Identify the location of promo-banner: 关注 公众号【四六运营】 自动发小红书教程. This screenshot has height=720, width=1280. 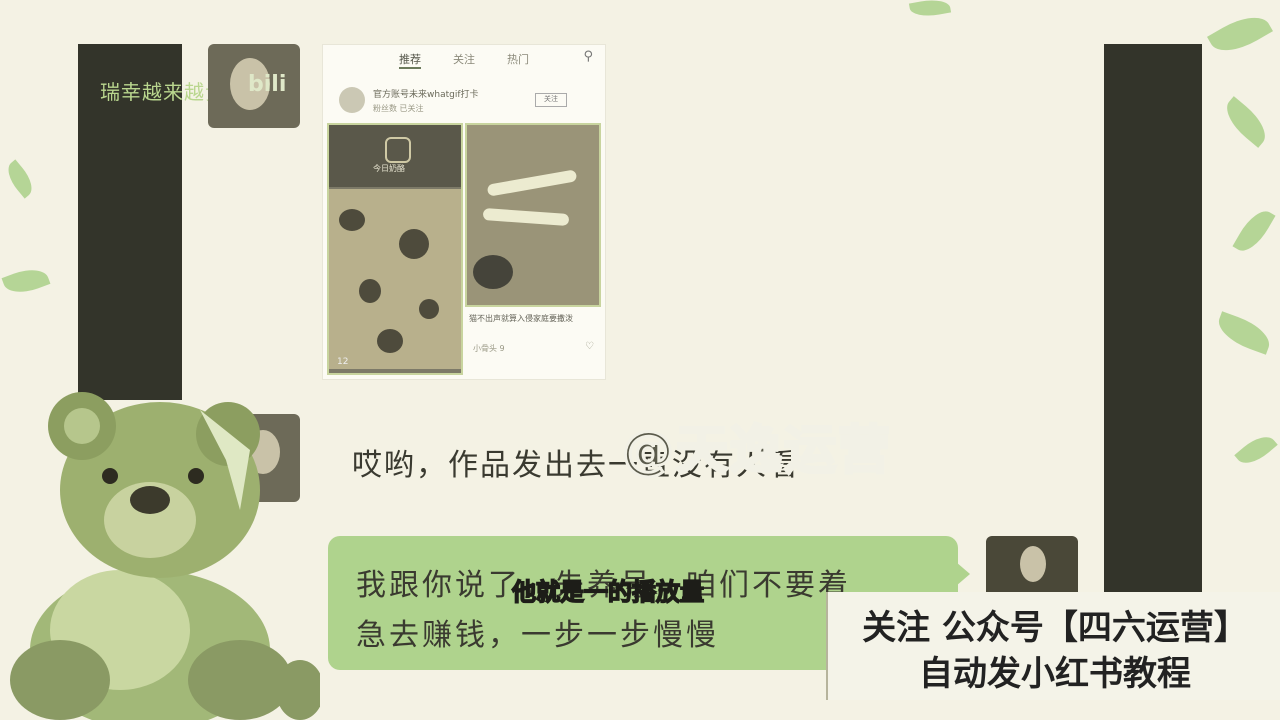
(1053, 646).